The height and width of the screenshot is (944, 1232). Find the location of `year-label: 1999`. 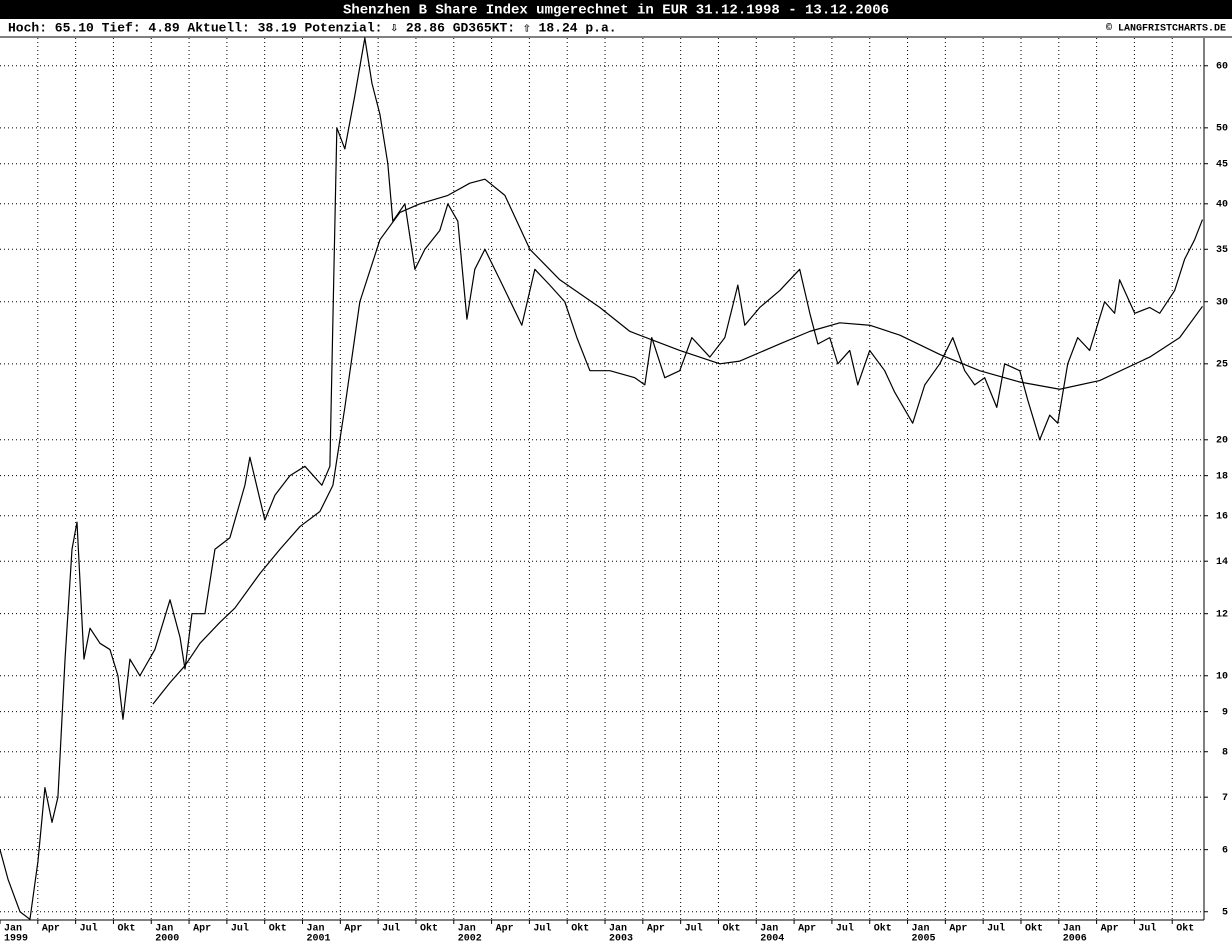

year-label: 1999 is located at coordinates (16, 939).